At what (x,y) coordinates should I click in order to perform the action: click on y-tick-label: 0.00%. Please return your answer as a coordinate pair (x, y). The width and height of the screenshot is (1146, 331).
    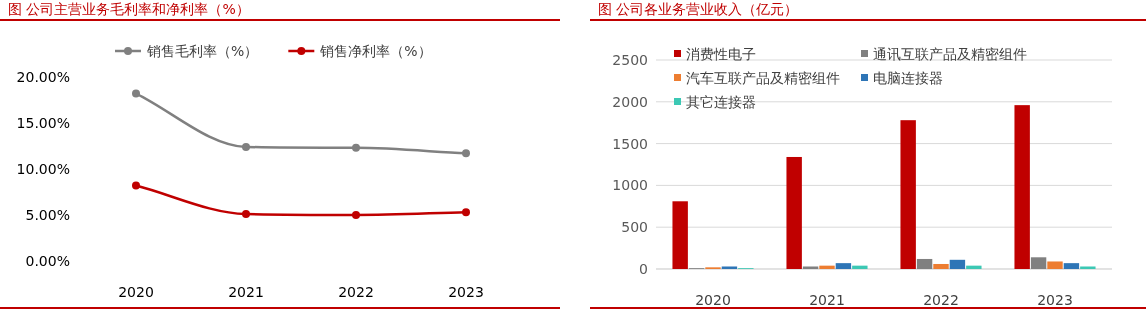
    Looking at the image, I should click on (47, 261).